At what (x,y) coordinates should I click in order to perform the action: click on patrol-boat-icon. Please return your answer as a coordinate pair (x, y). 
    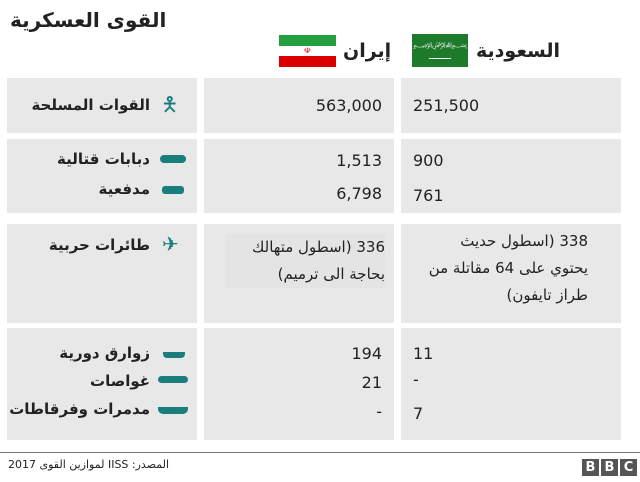
    Looking at the image, I should click on (174, 353).